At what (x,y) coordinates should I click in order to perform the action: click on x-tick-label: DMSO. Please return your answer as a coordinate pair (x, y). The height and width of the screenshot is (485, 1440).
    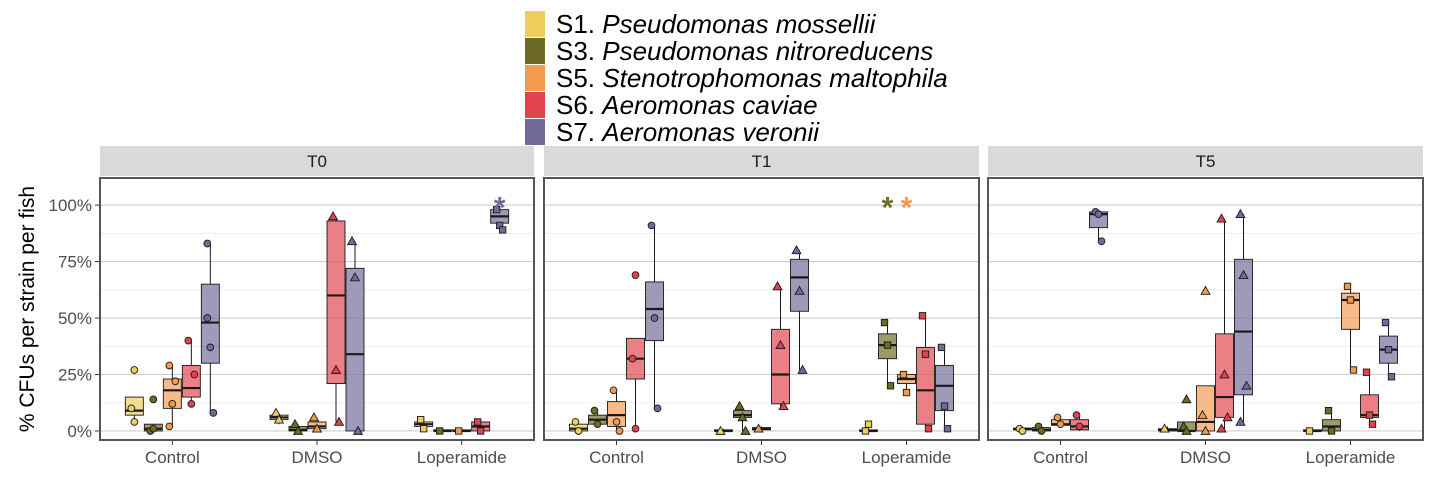
    Looking at the image, I should click on (761, 457).